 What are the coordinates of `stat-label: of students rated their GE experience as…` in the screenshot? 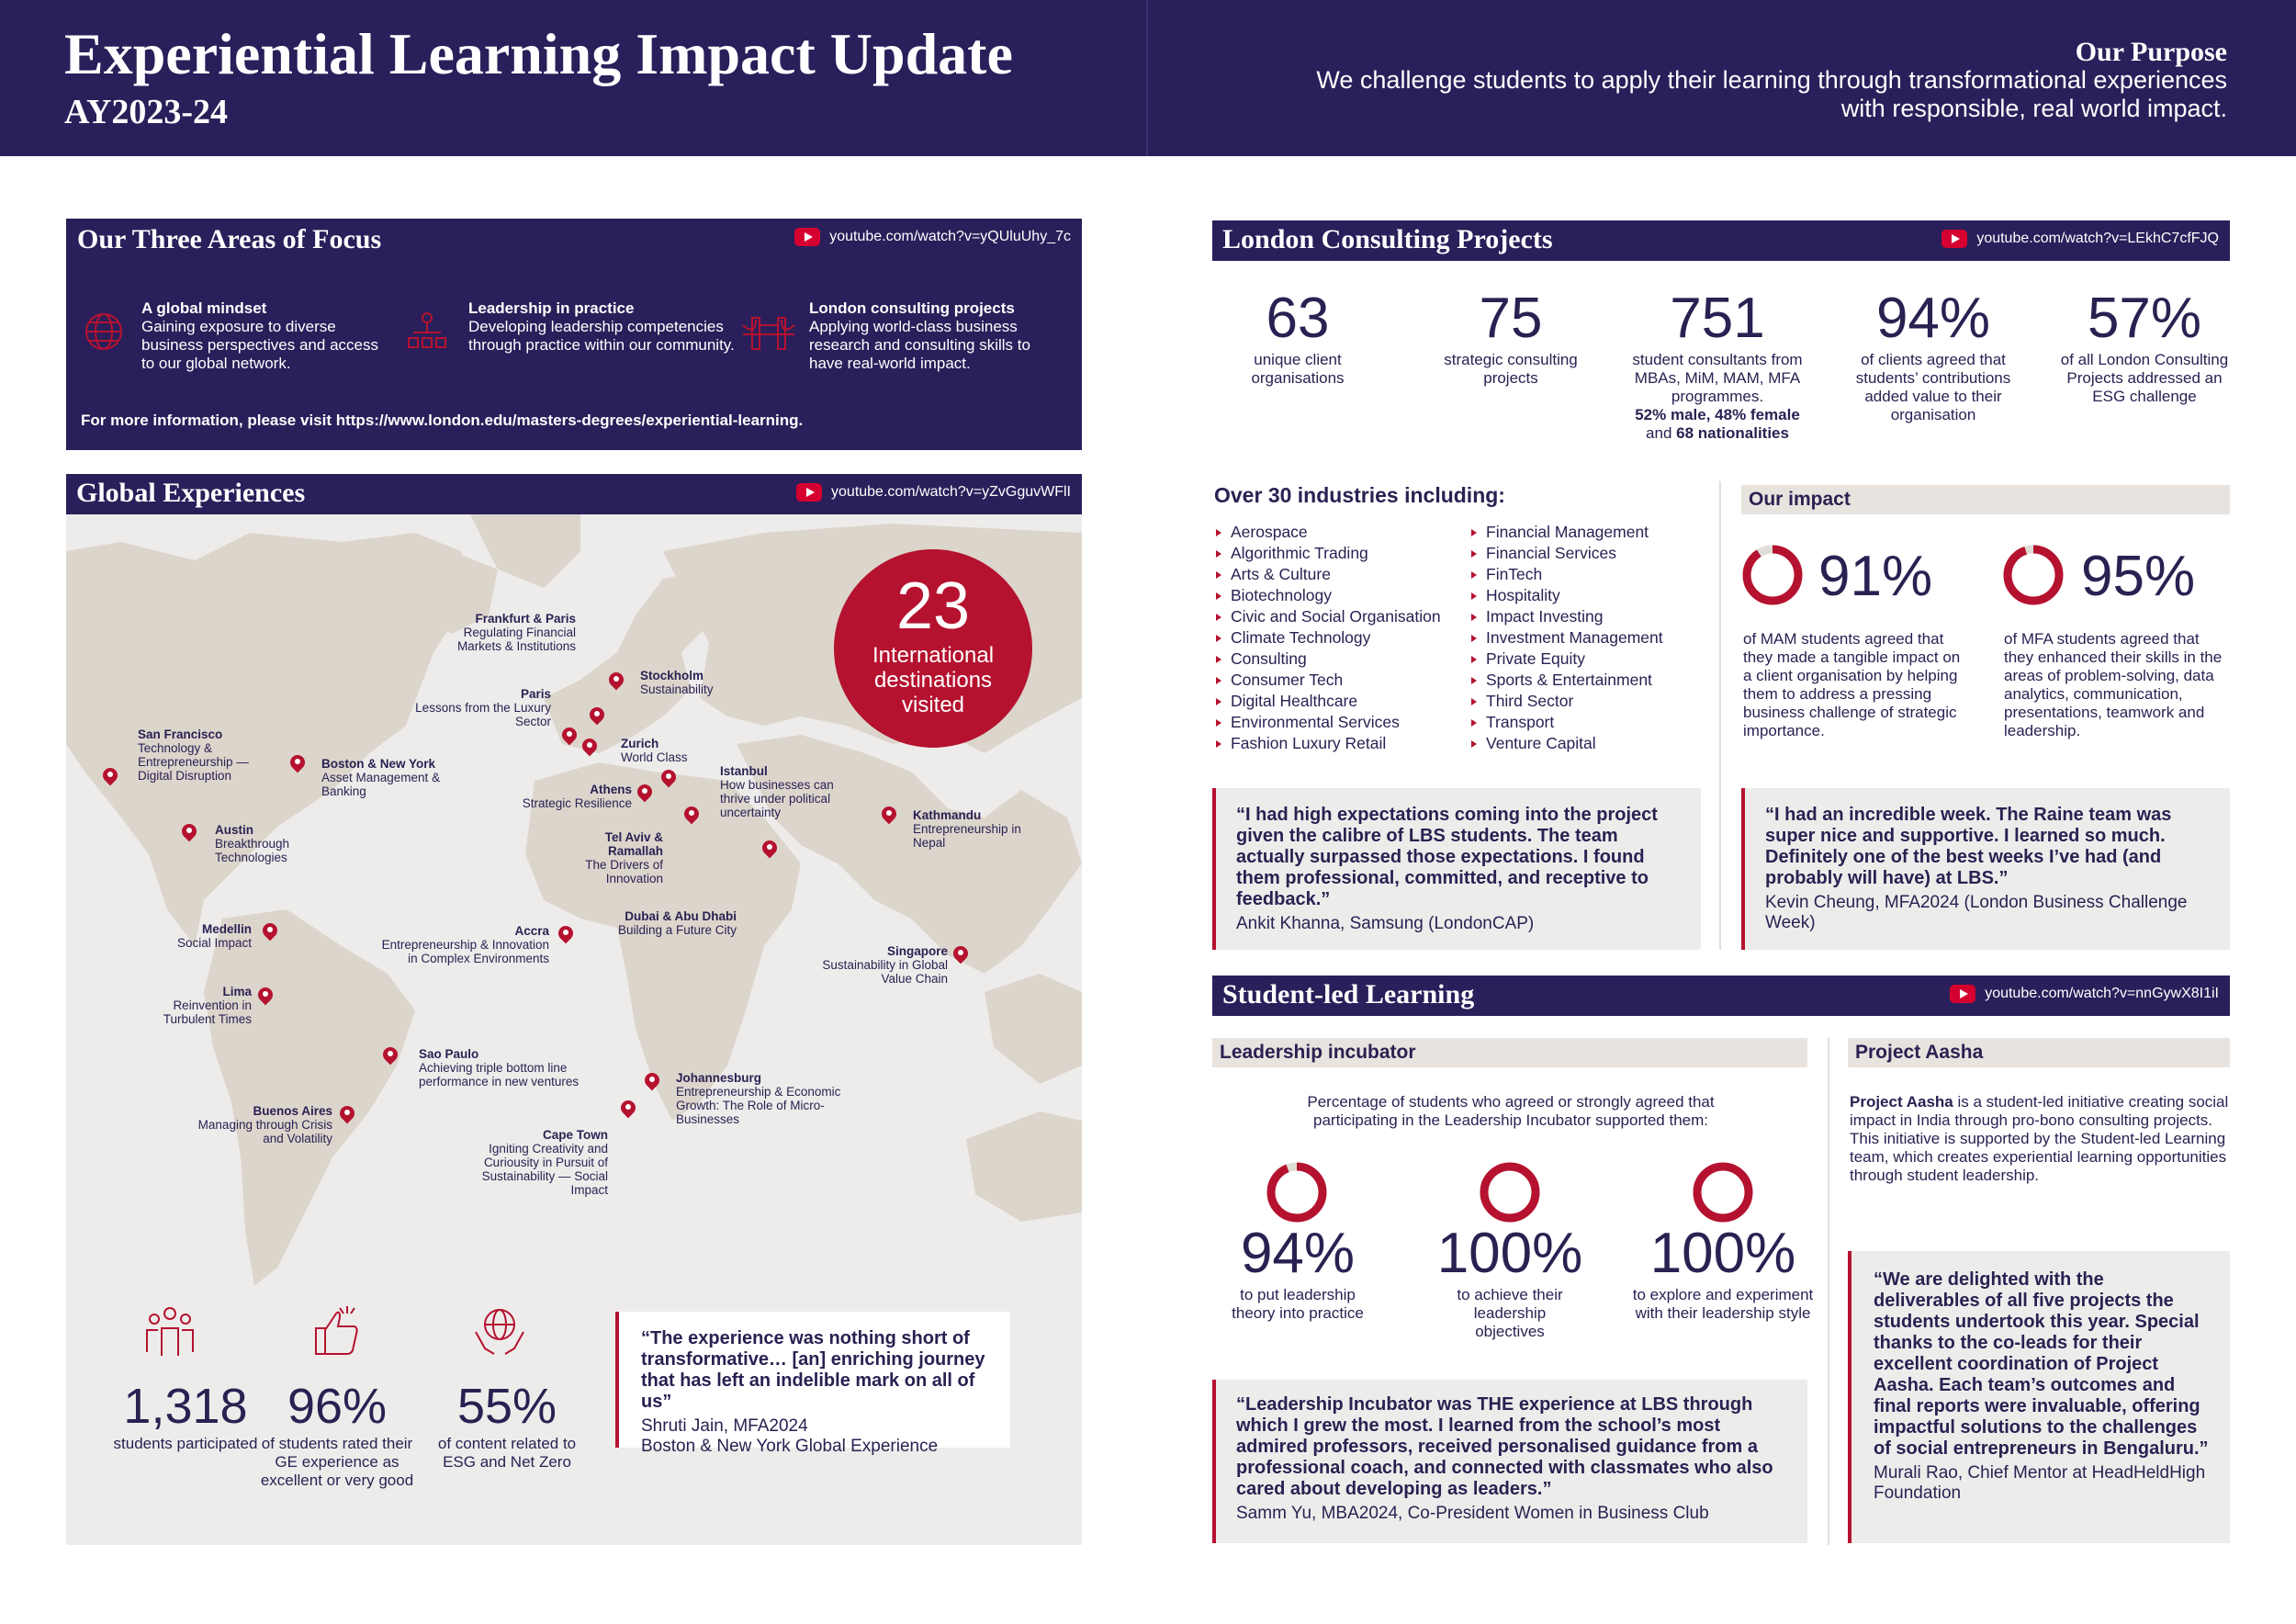 It's located at (337, 1462).